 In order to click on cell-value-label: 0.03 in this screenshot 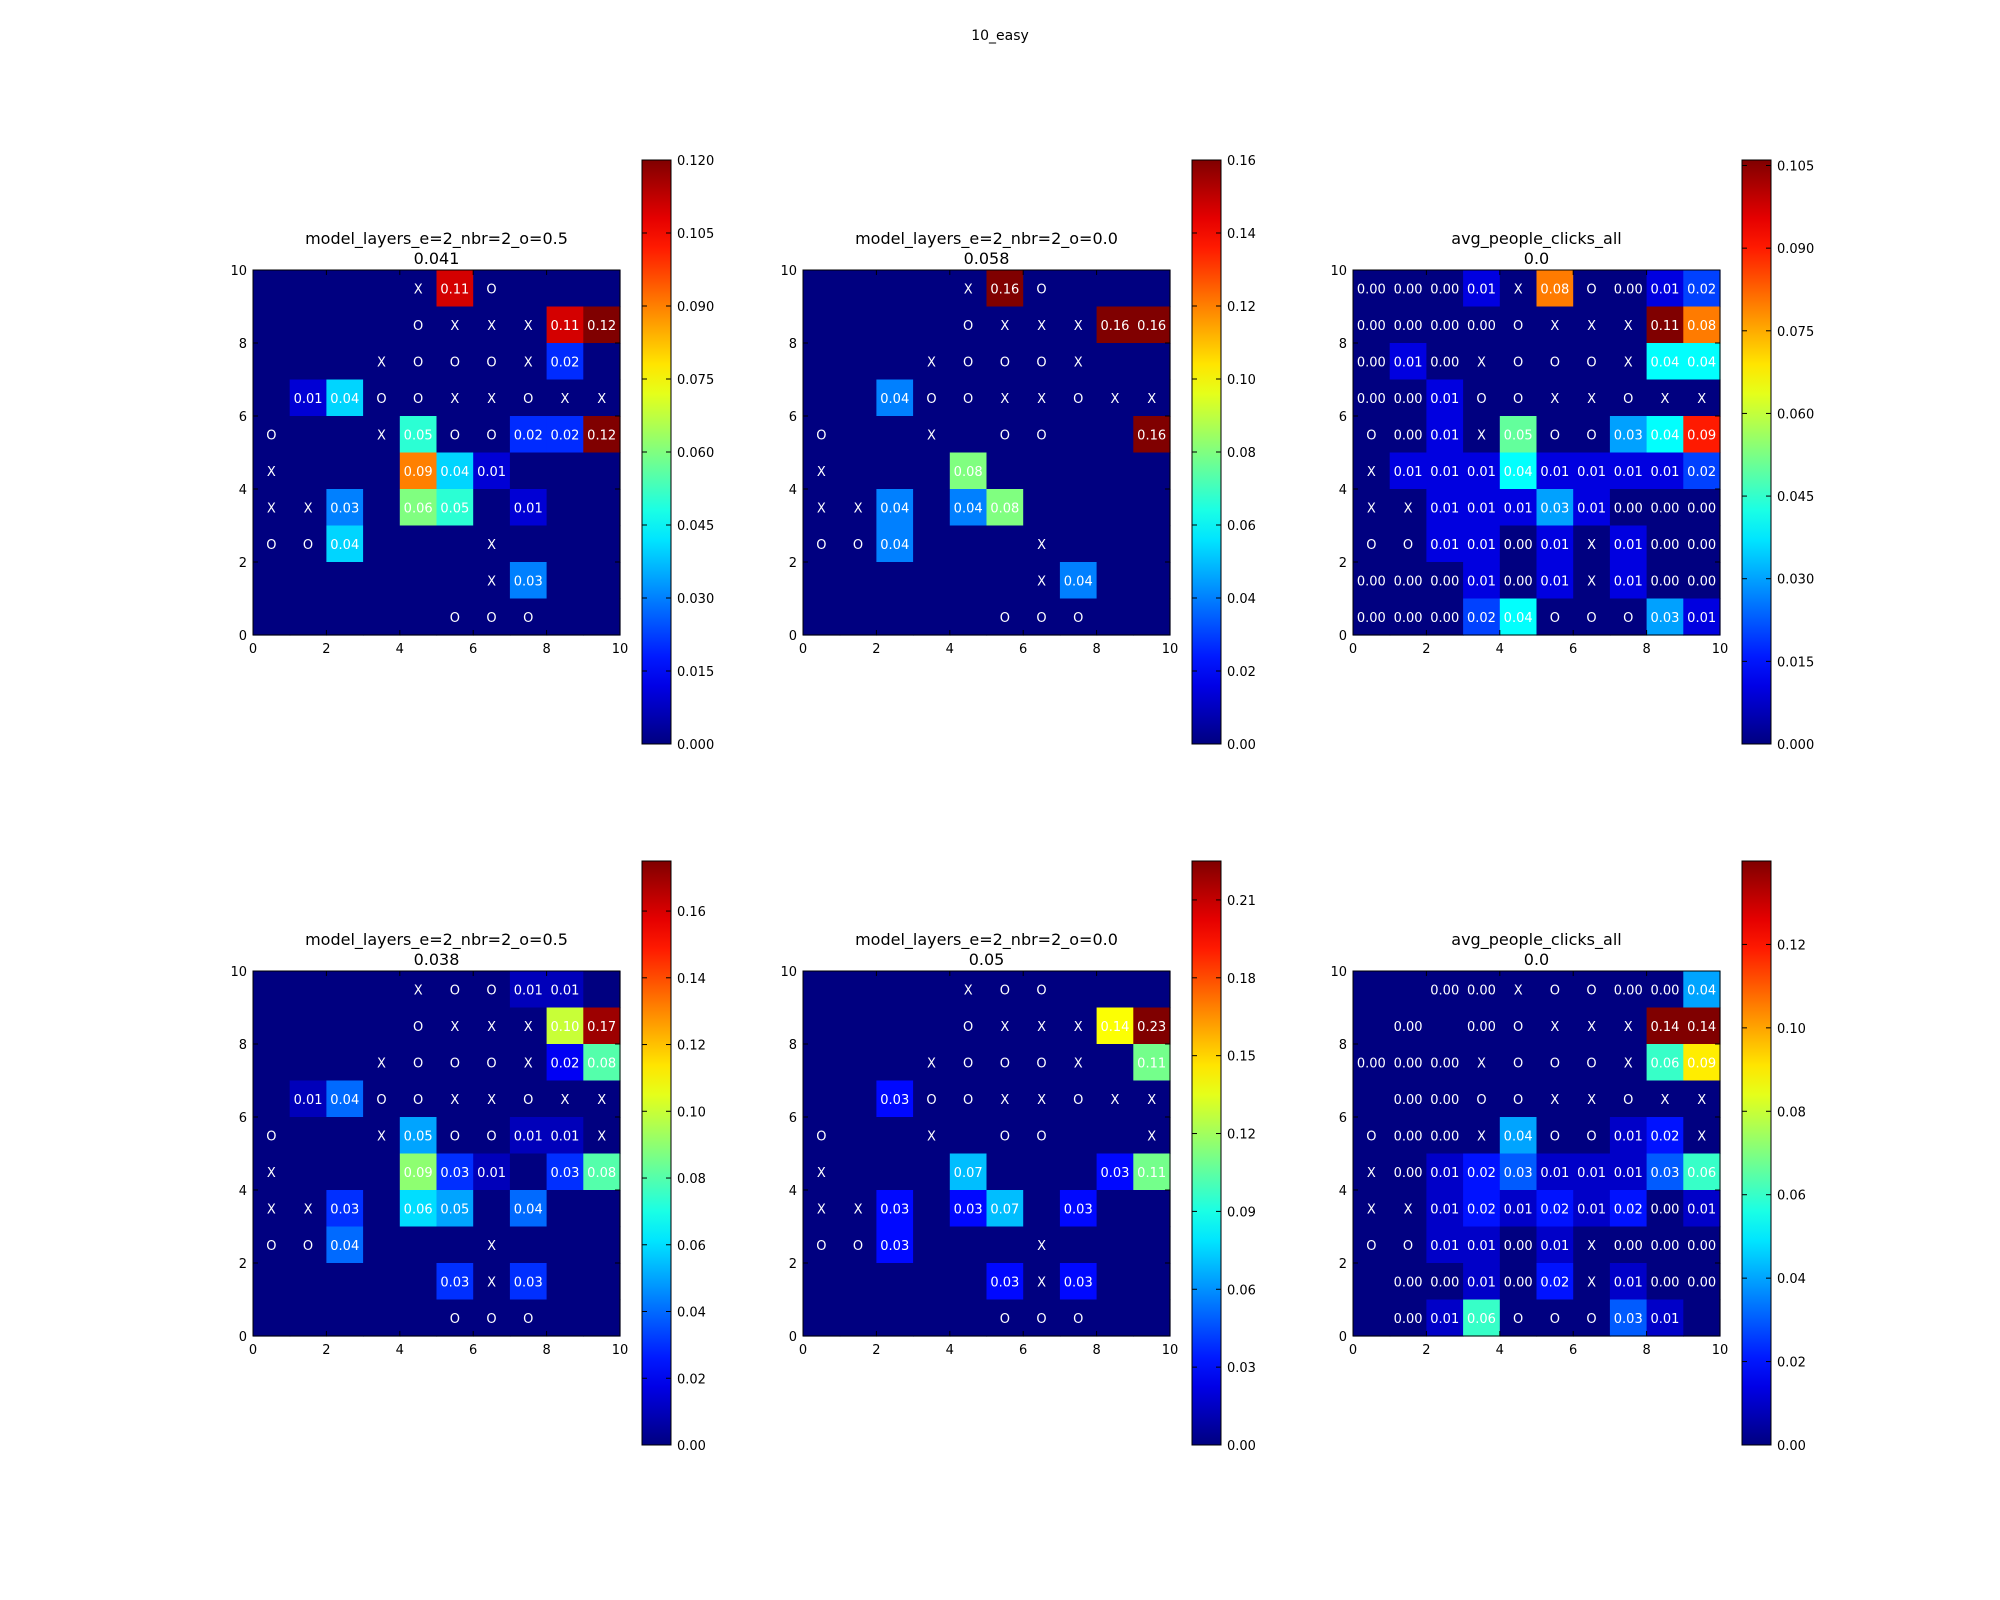, I will do `click(1114, 1173)`.